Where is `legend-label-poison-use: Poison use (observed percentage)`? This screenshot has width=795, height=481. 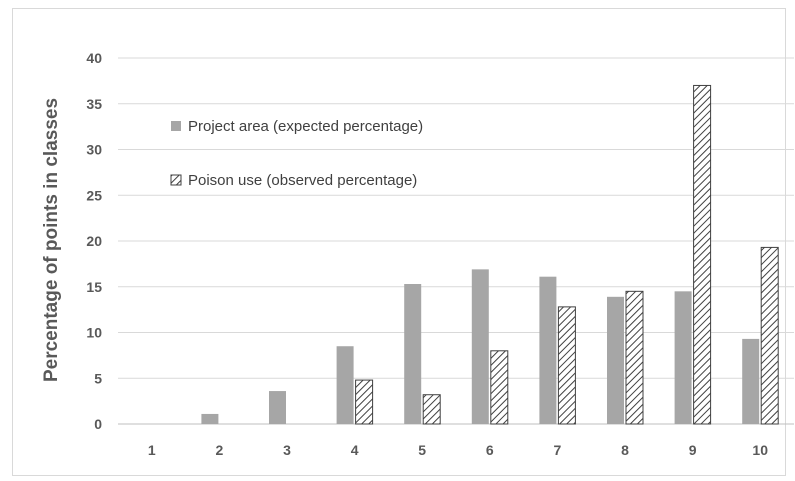
legend-label-poison-use: Poison use (observed percentage) is located at coordinates (302, 180).